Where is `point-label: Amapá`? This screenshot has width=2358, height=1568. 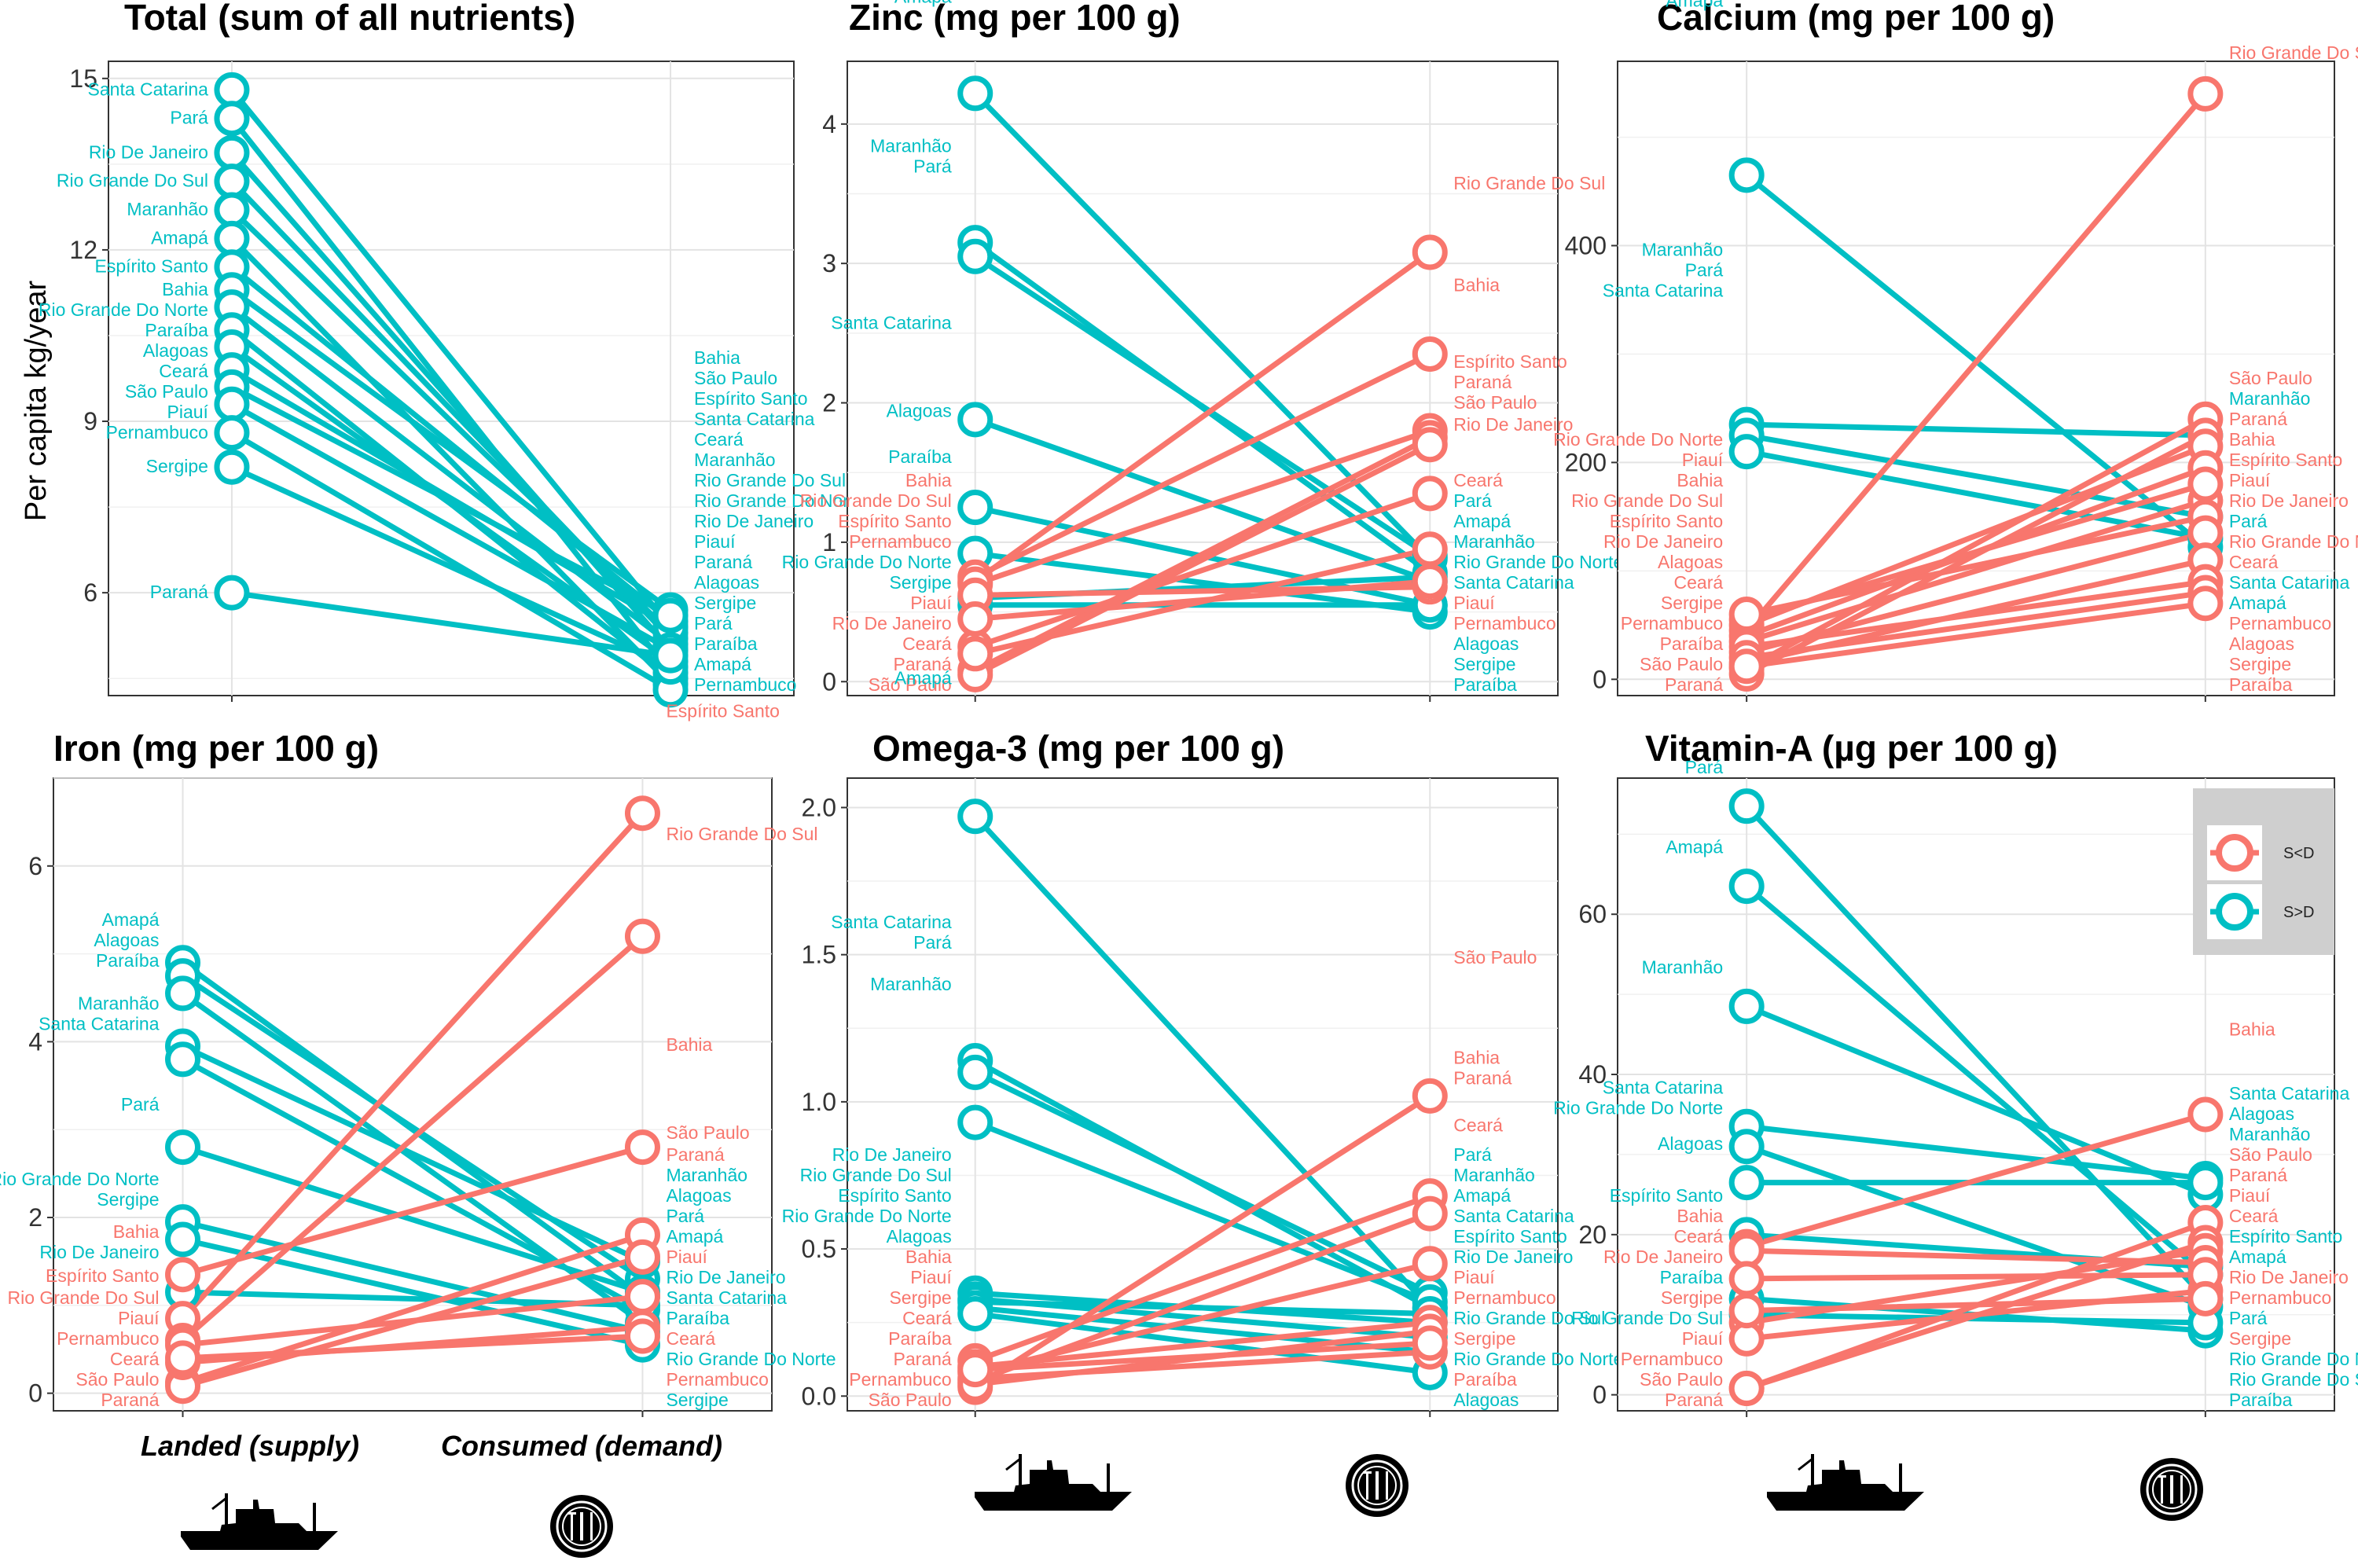 point-label: Amapá is located at coordinates (131, 920).